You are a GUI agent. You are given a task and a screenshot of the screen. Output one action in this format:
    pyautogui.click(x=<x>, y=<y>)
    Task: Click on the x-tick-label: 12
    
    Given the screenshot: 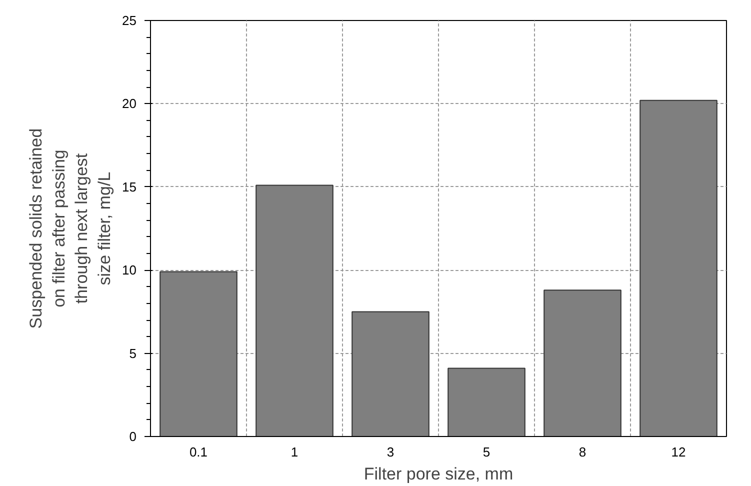 What is the action you would take?
    pyautogui.click(x=678, y=452)
    